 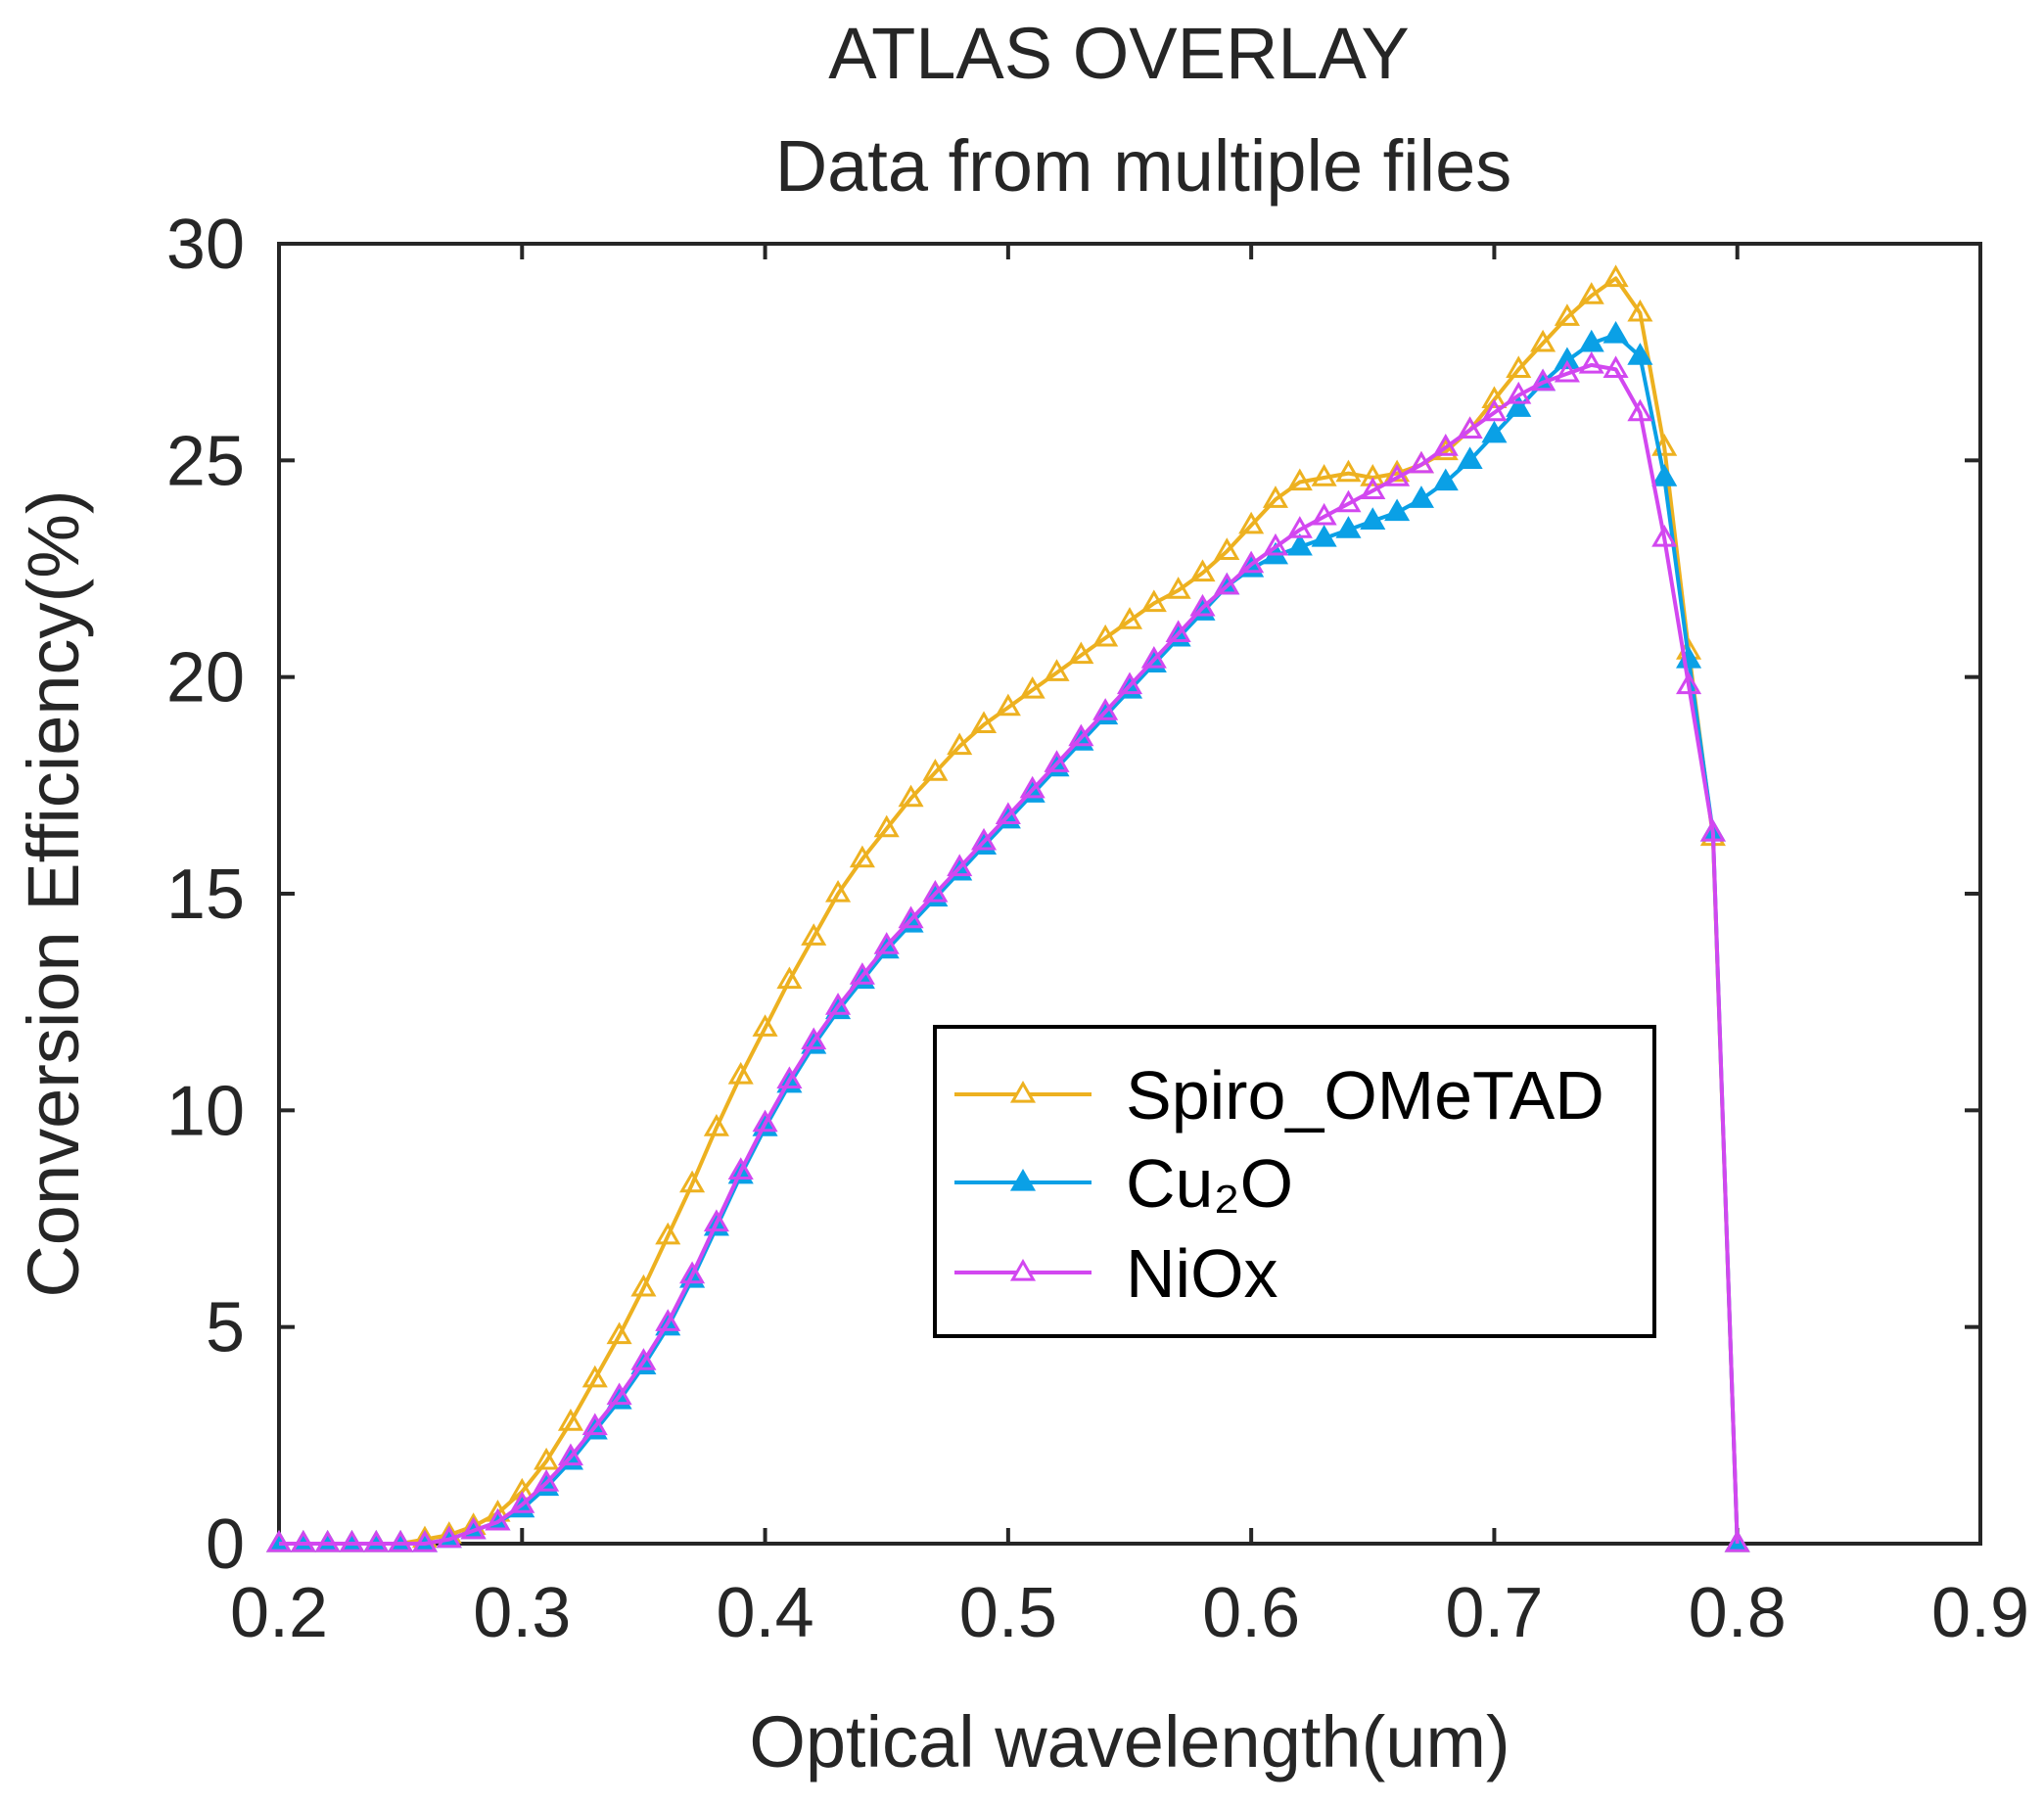 What do you see at coordinates (1008, 1613) in the screenshot?
I see `x-tick-label: 0.5` at bounding box center [1008, 1613].